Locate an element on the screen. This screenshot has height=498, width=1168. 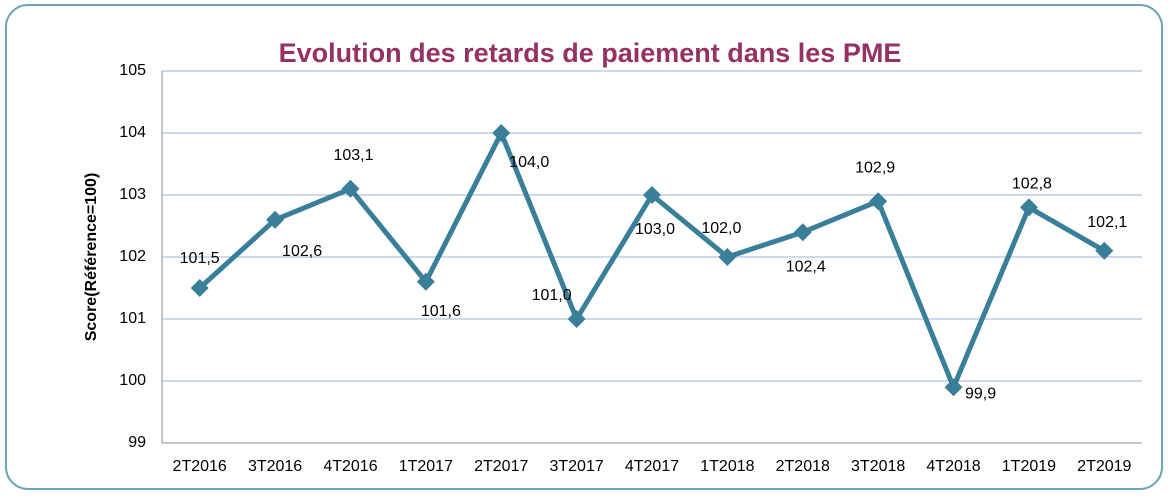
x-tick-label: 3T2017 is located at coordinates (576, 466).